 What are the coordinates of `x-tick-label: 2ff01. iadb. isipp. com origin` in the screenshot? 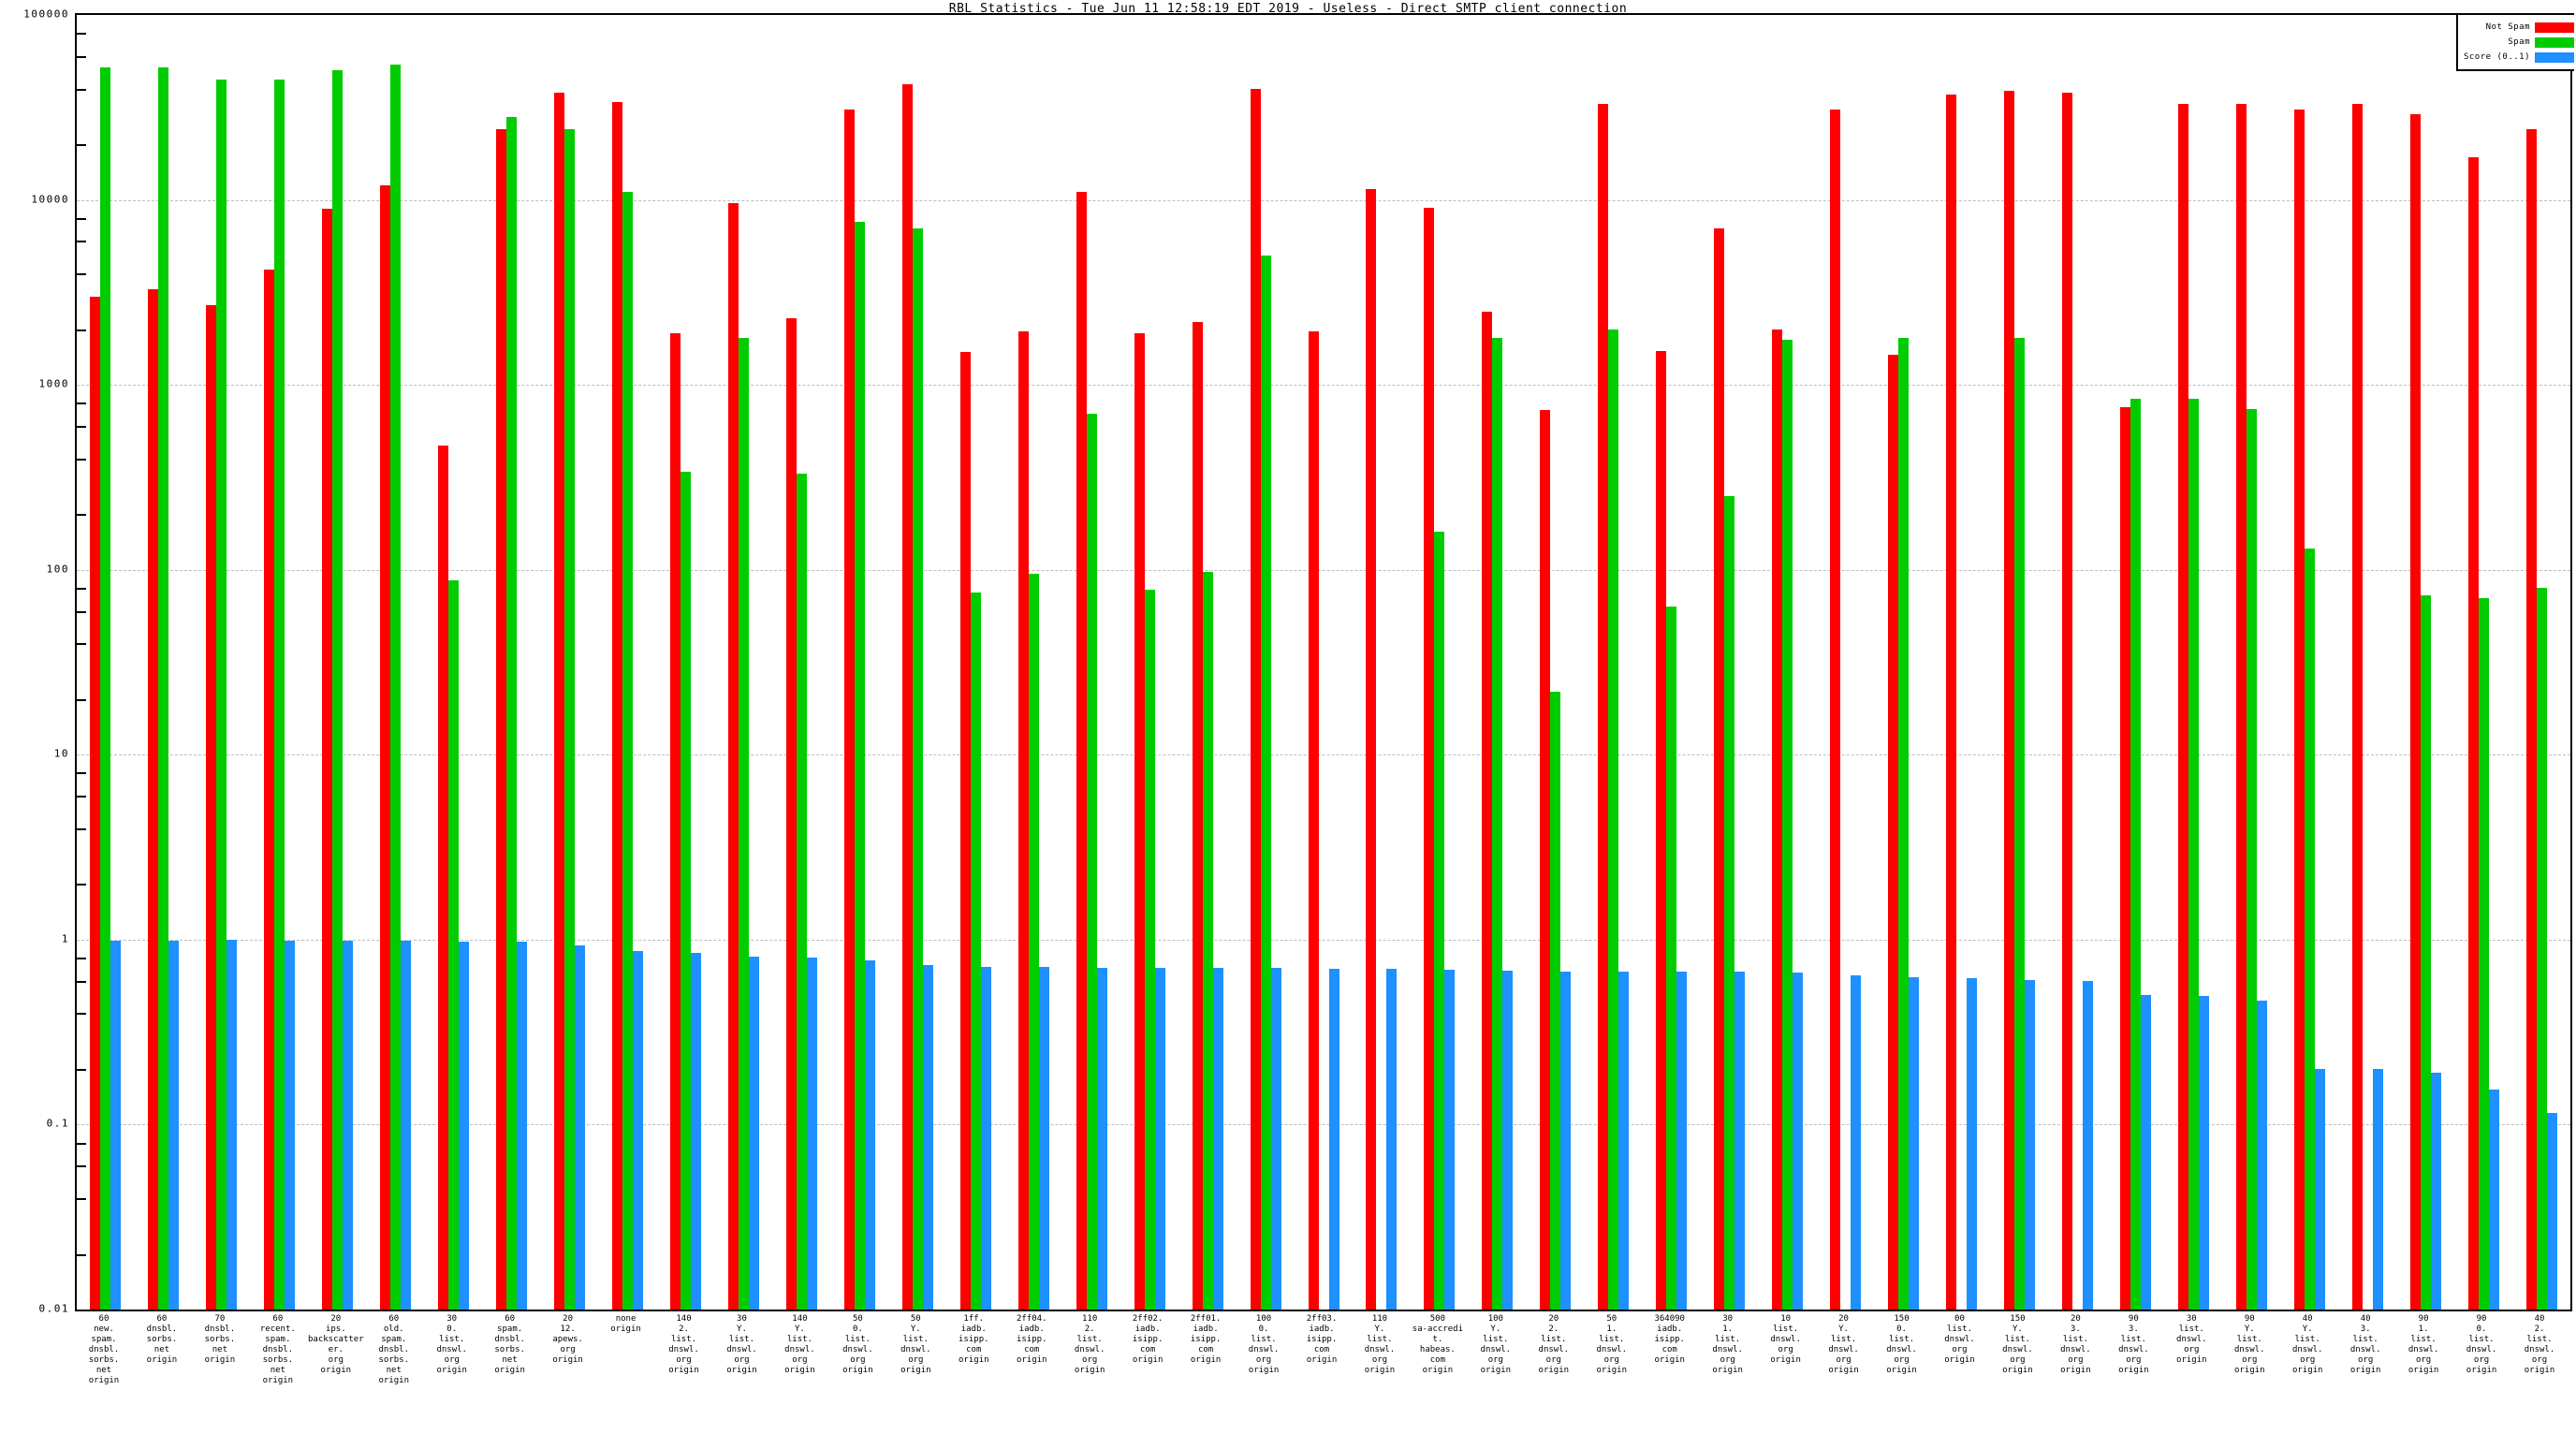 It's located at (1206, 1339).